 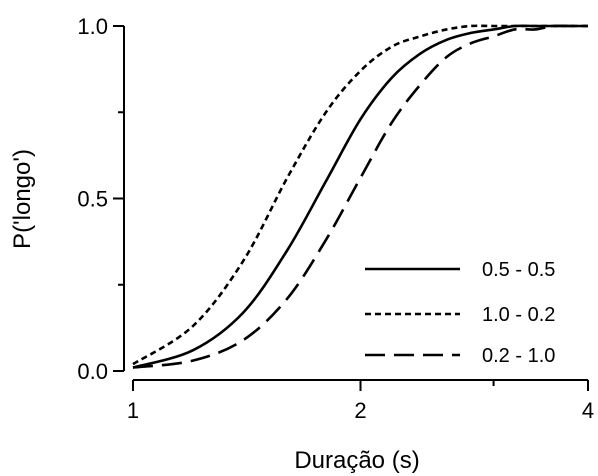 What do you see at coordinates (133, 410) in the screenshot?
I see `x-tick-label: 1` at bounding box center [133, 410].